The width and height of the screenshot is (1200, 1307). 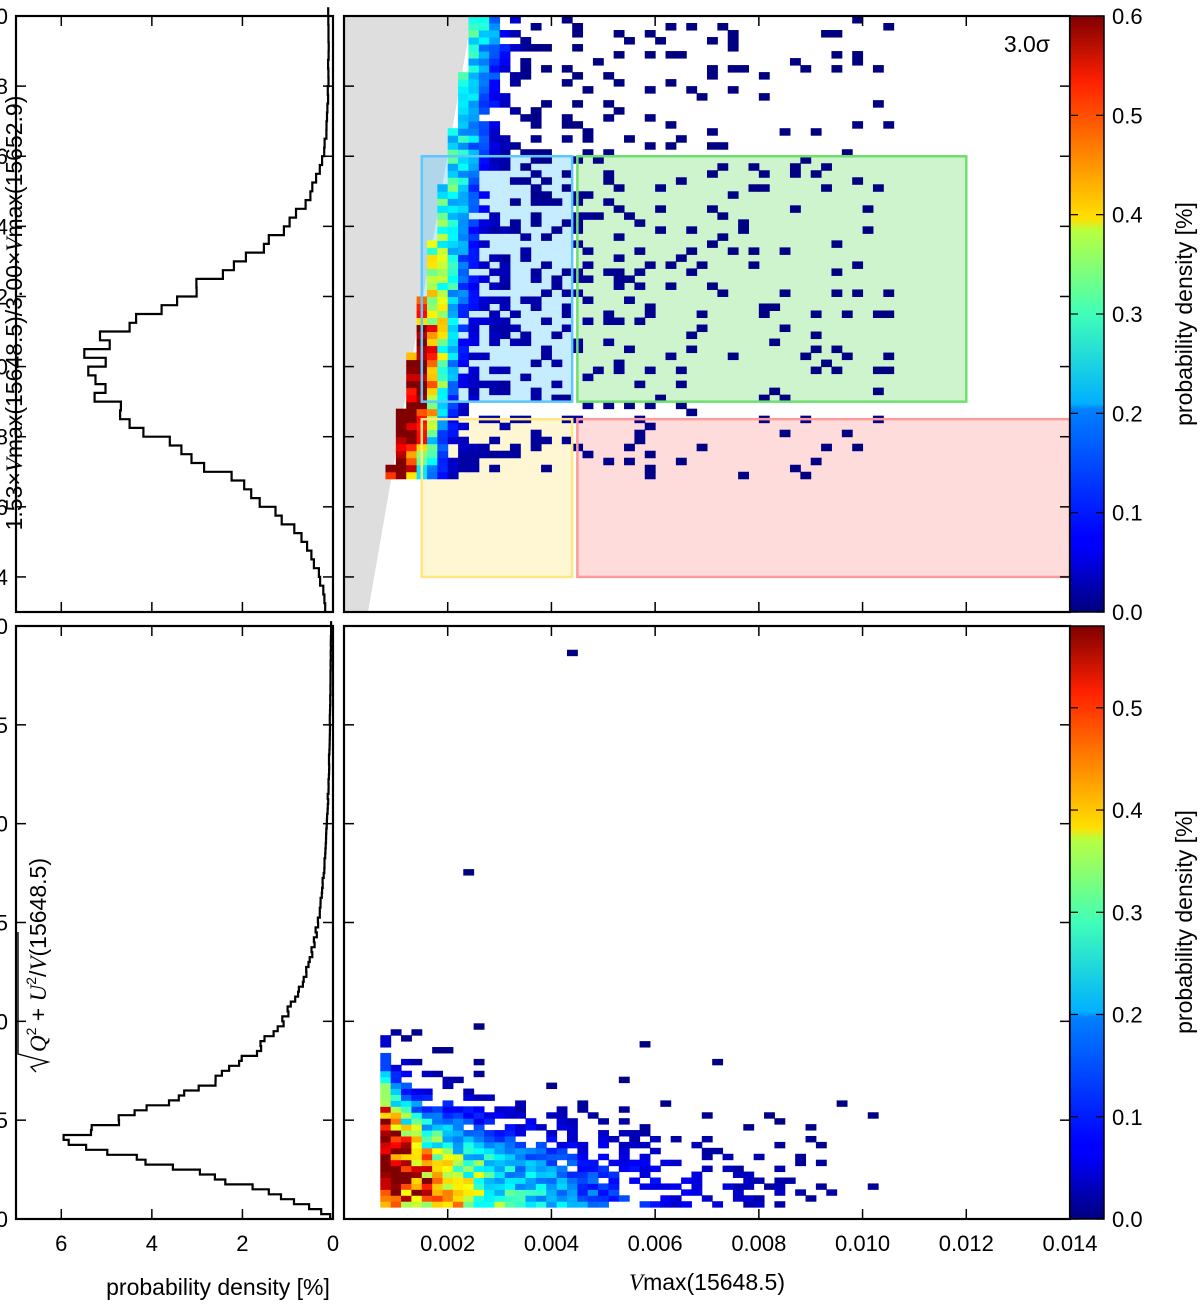 What do you see at coordinates (4, 296) in the screenshot?
I see `y-tick-label: 1.2` at bounding box center [4, 296].